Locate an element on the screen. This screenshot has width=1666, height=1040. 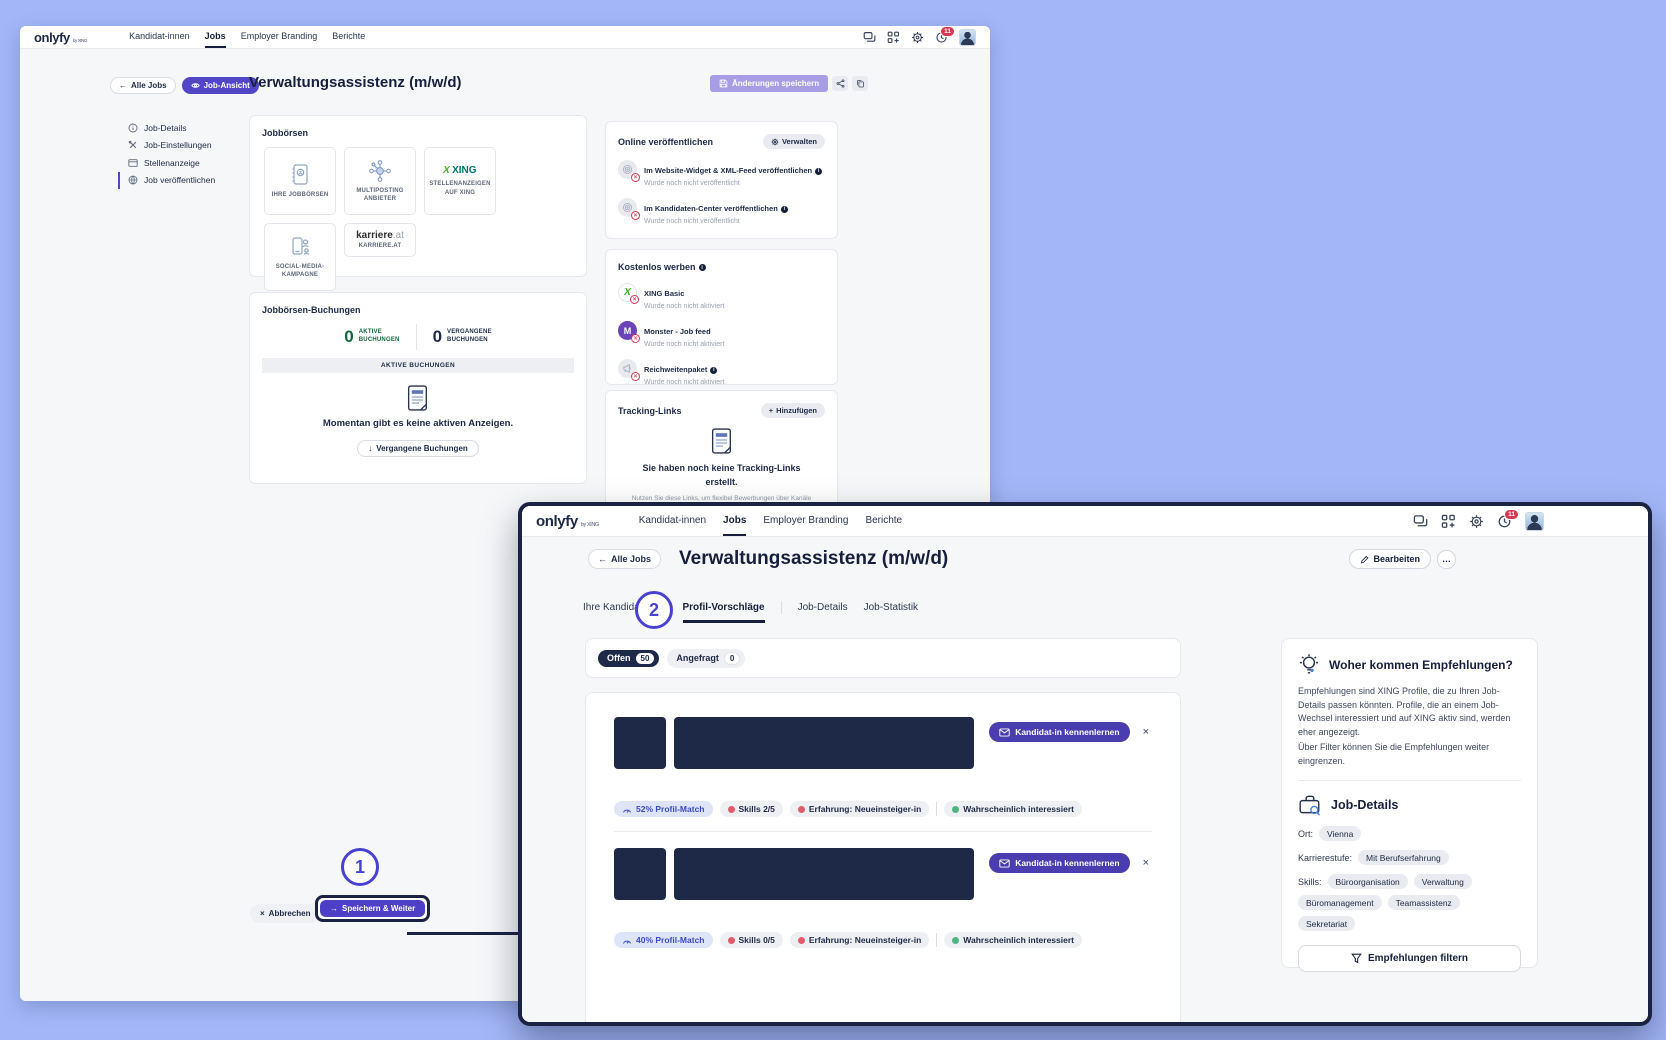
manage-button: Verwalten is located at coordinates (793, 141).